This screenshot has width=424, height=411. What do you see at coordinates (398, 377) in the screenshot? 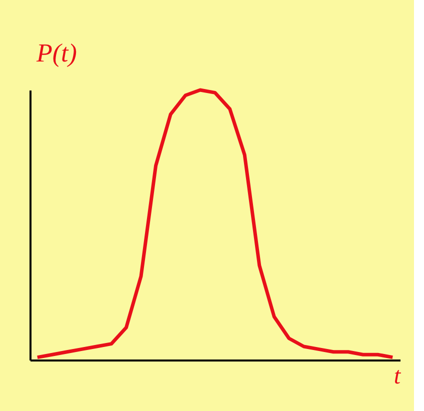
I see `x-axis-title: t` at bounding box center [398, 377].